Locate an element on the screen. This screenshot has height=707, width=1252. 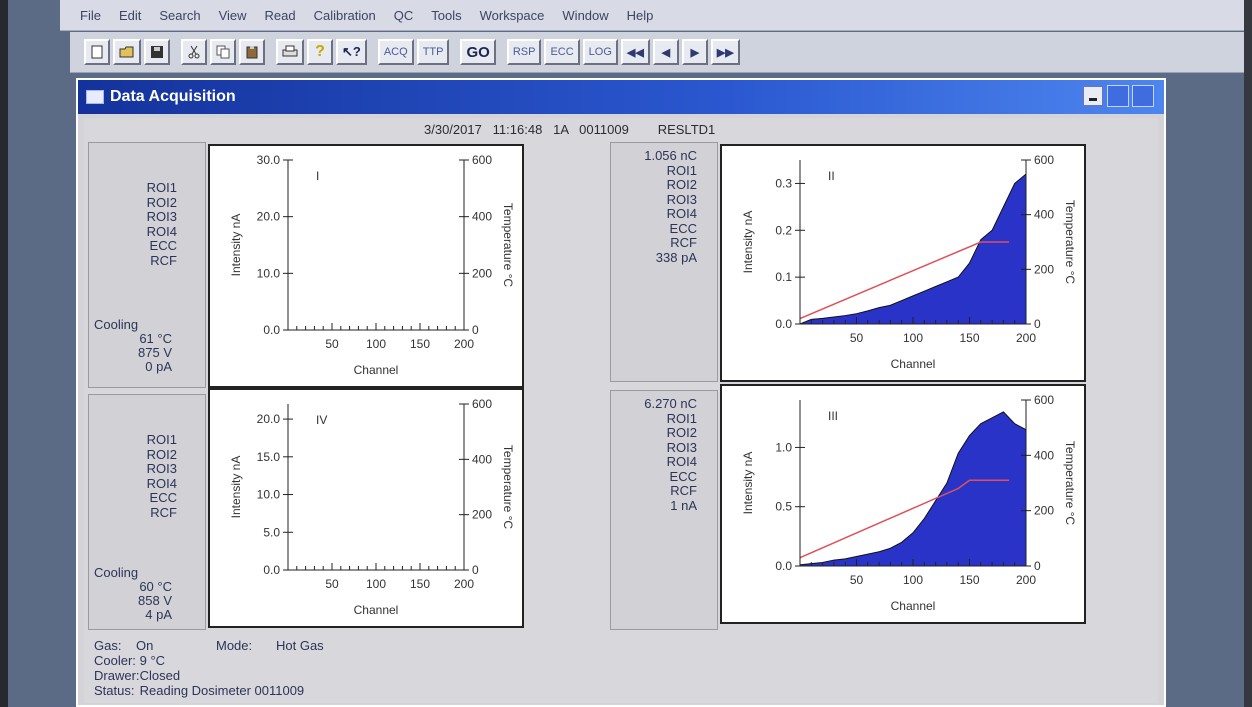
paste-button is located at coordinates (252, 52).